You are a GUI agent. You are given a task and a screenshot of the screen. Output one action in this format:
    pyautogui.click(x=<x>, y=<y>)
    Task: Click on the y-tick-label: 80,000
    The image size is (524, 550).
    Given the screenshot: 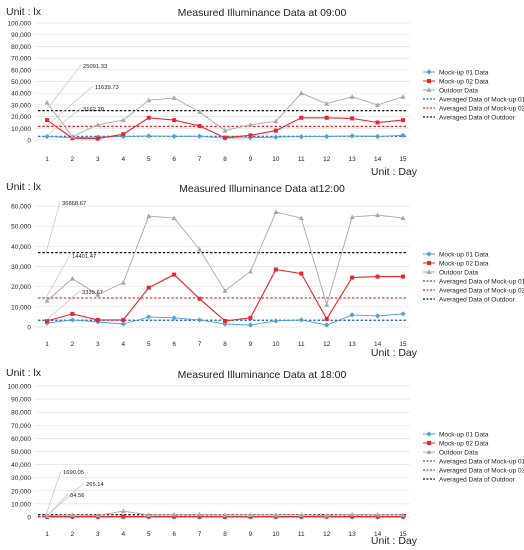 What is the action you would take?
    pyautogui.click(x=21, y=47)
    